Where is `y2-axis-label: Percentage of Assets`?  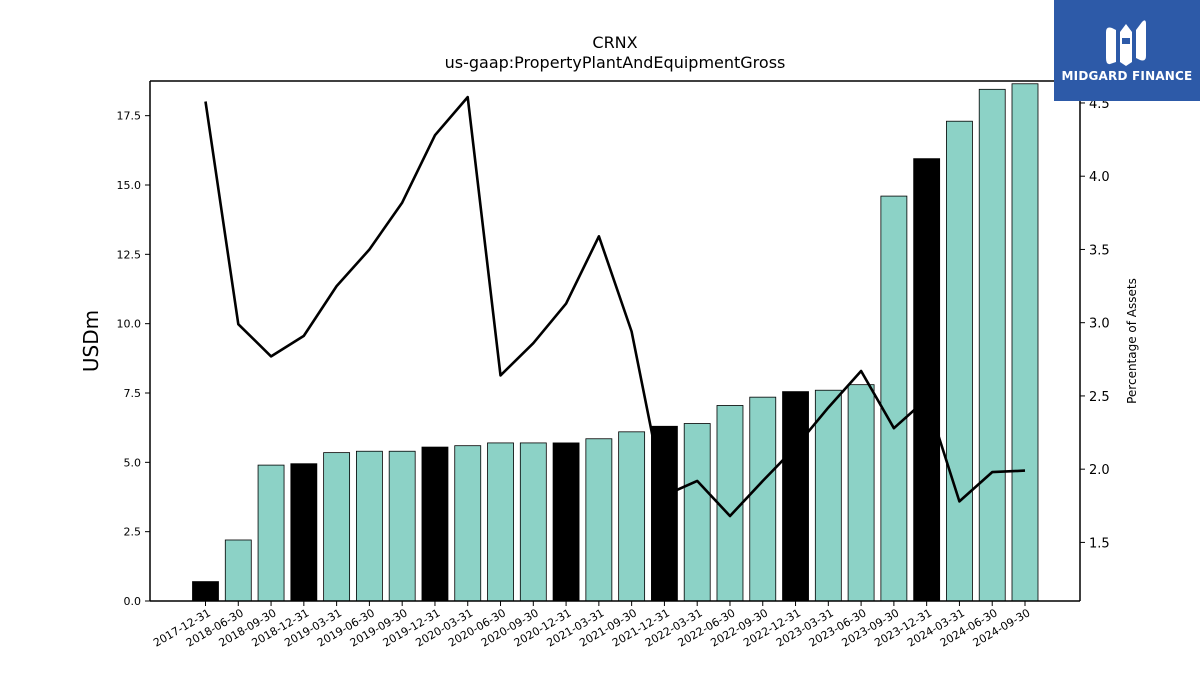 y2-axis-label: Percentage of Assets is located at coordinates (1132, 341).